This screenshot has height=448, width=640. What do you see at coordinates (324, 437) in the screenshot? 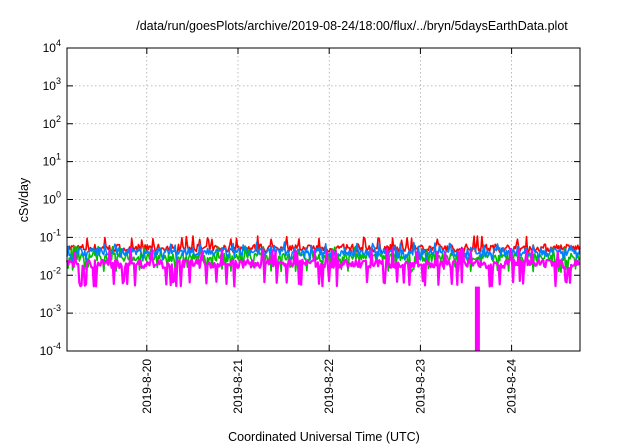
I see `x-axis-label: Coordinated Universal Time (UTC)` at bounding box center [324, 437].